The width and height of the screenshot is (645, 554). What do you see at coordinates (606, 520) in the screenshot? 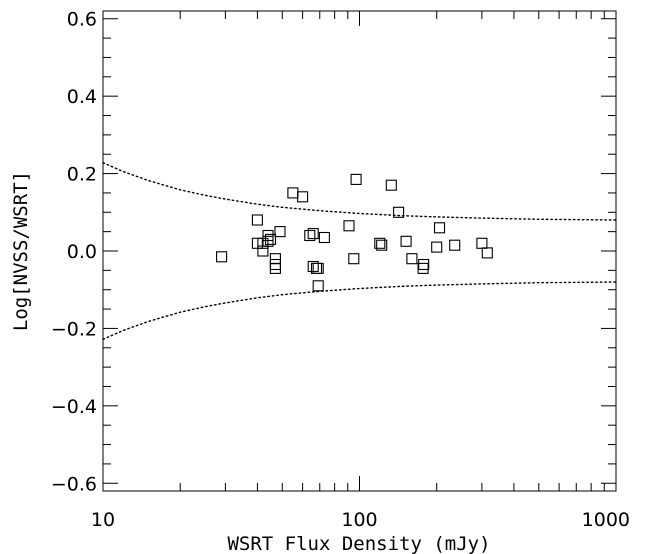
I see `x-tick-label: 1000` at bounding box center [606, 520].